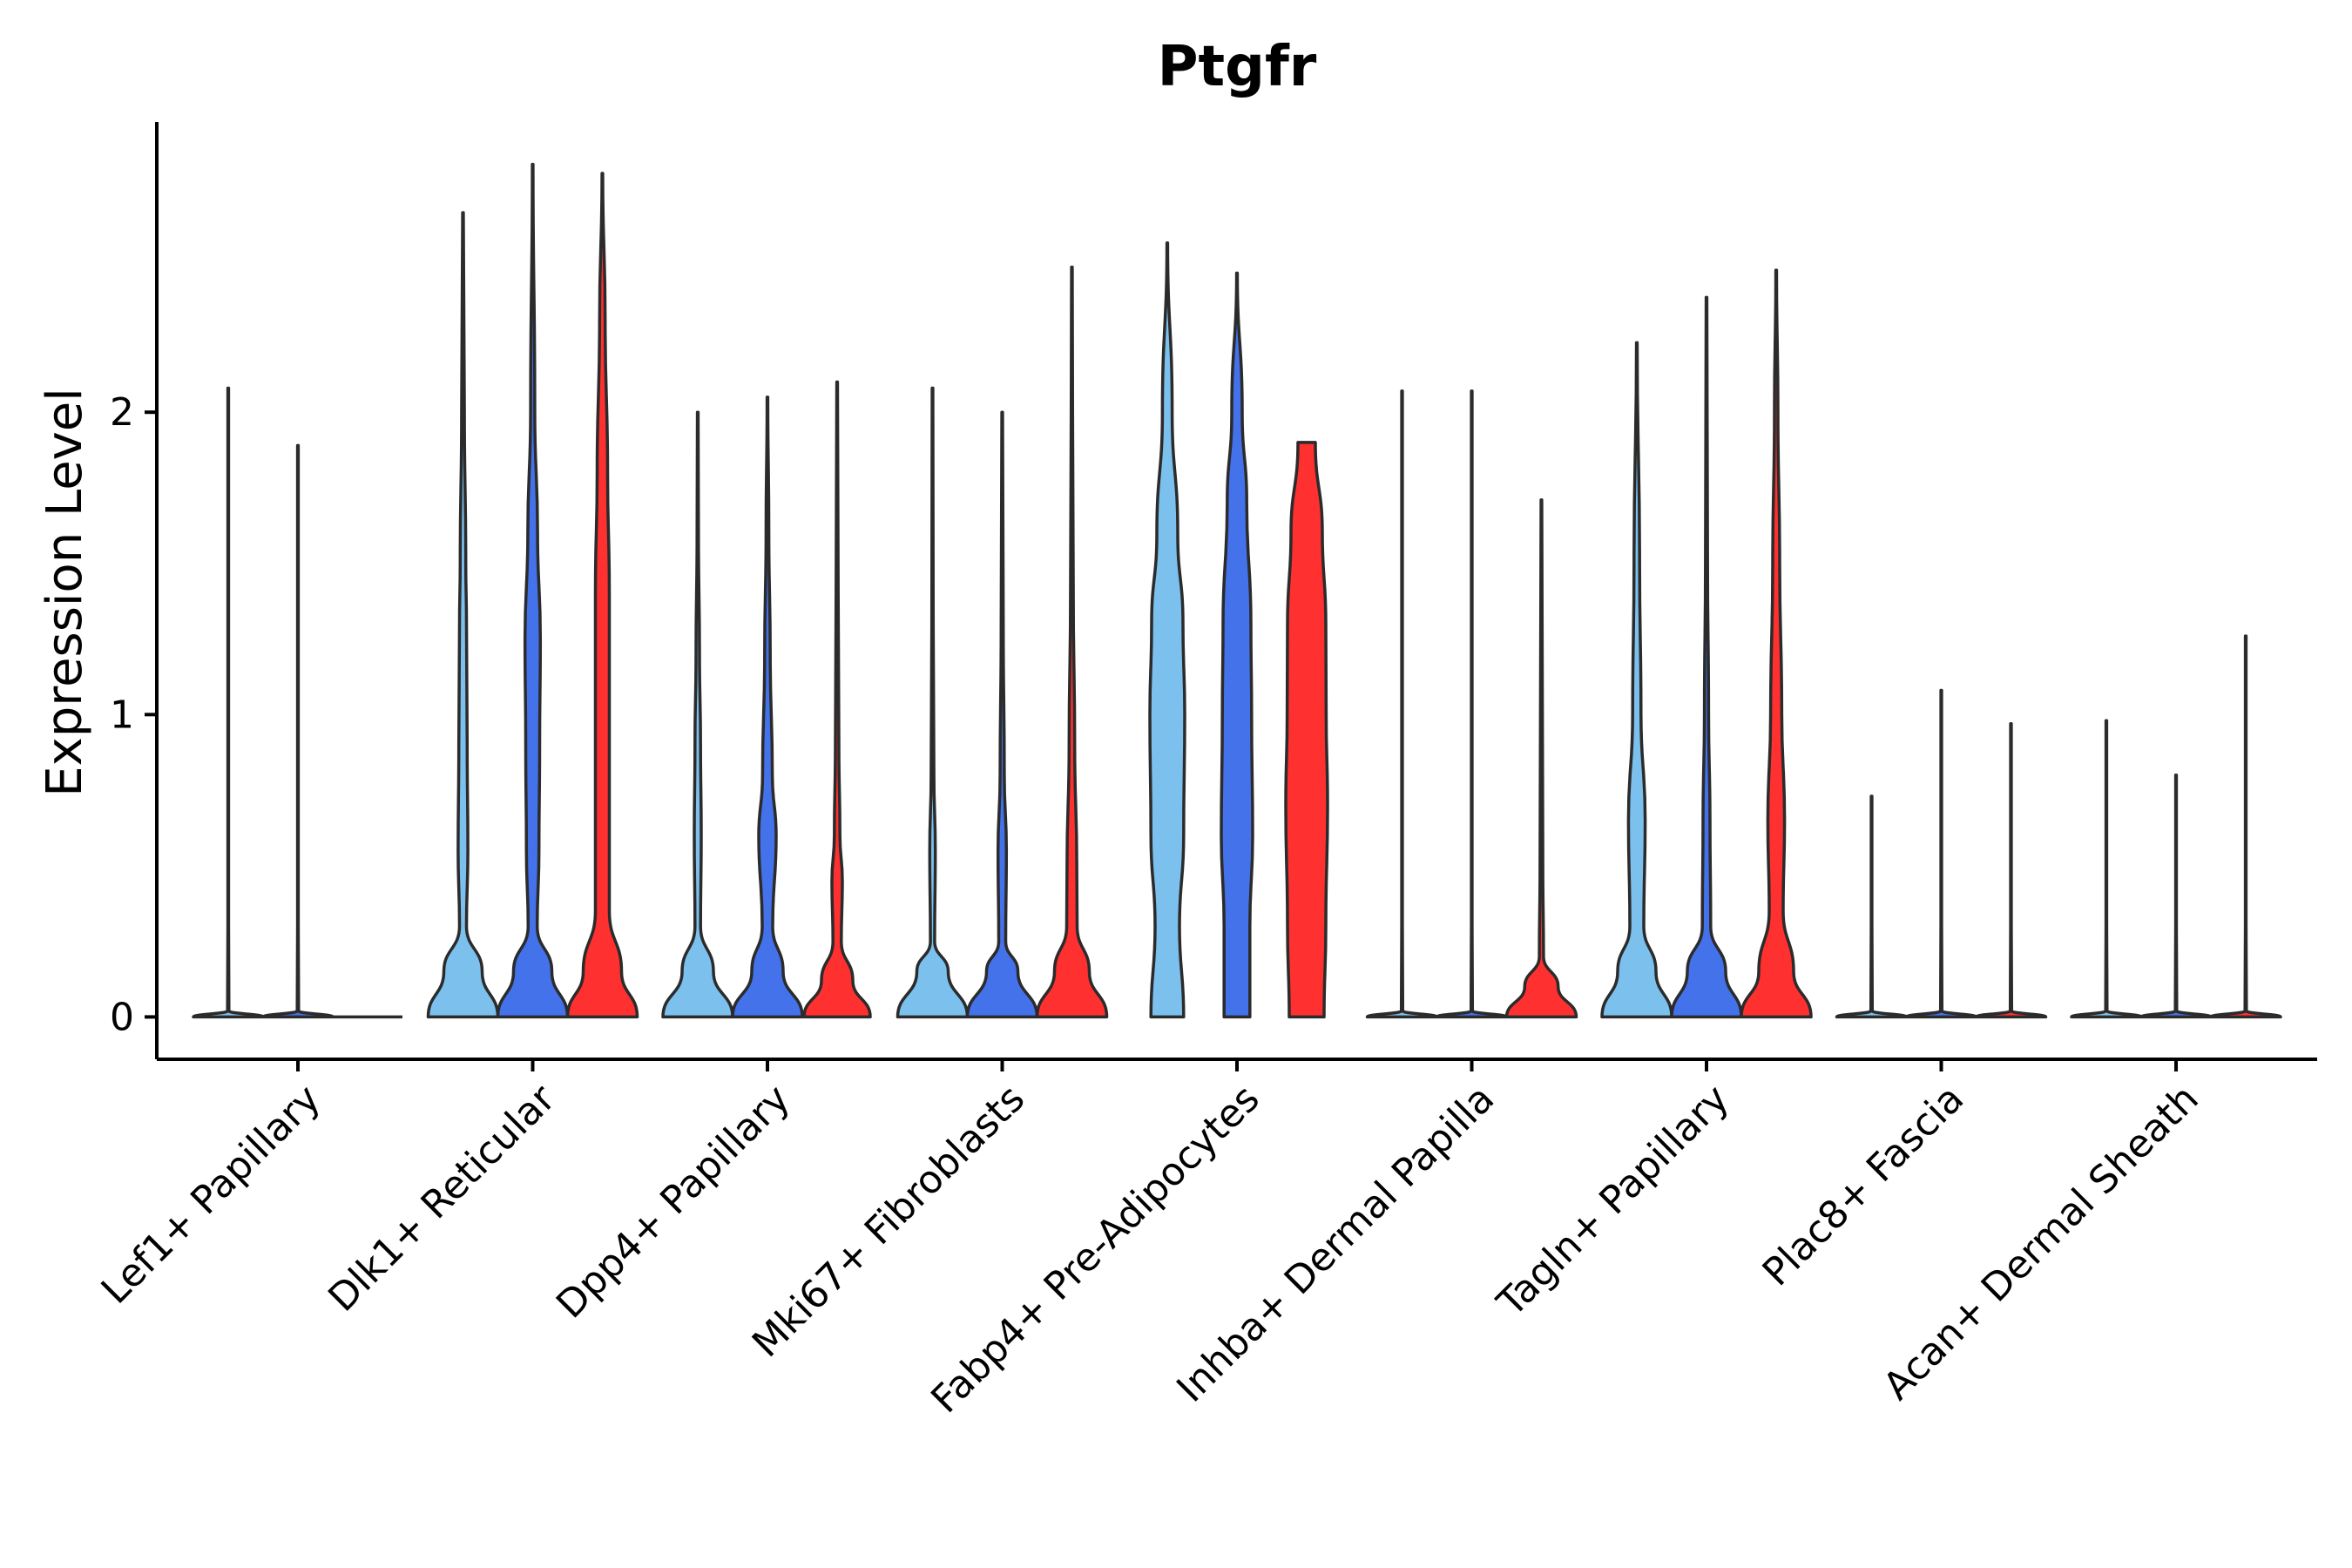 This screenshot has width=2352, height=1568. Describe the element at coordinates (1237, 67) in the screenshot. I see `chart-title: Ptgfr` at that location.